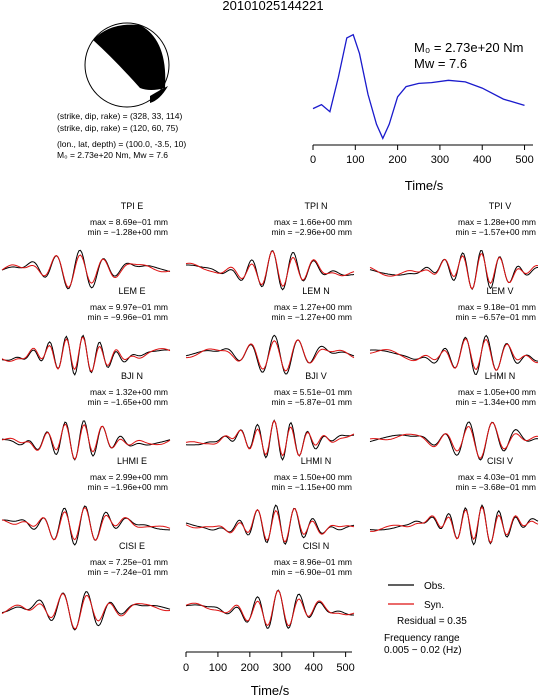 This screenshot has height=700, width=546. I want to click on beachball-compression-quadrant, so click(129, 57).